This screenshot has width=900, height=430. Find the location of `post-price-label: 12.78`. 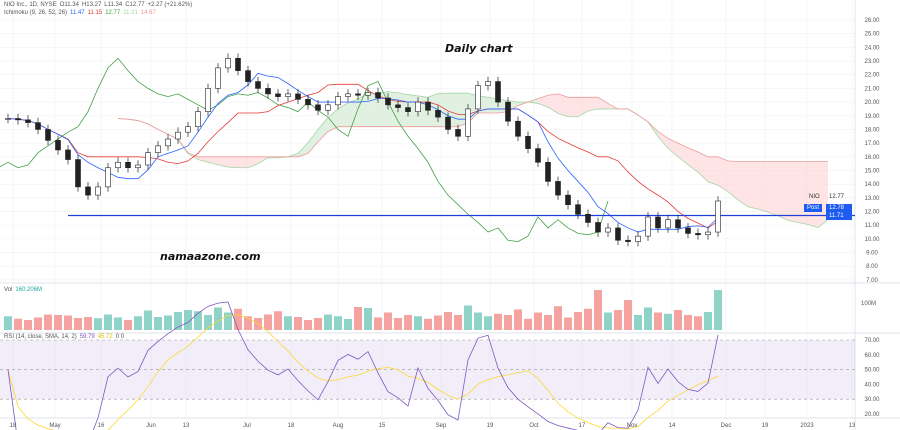

post-price-label: 12.78 is located at coordinates (839, 208).